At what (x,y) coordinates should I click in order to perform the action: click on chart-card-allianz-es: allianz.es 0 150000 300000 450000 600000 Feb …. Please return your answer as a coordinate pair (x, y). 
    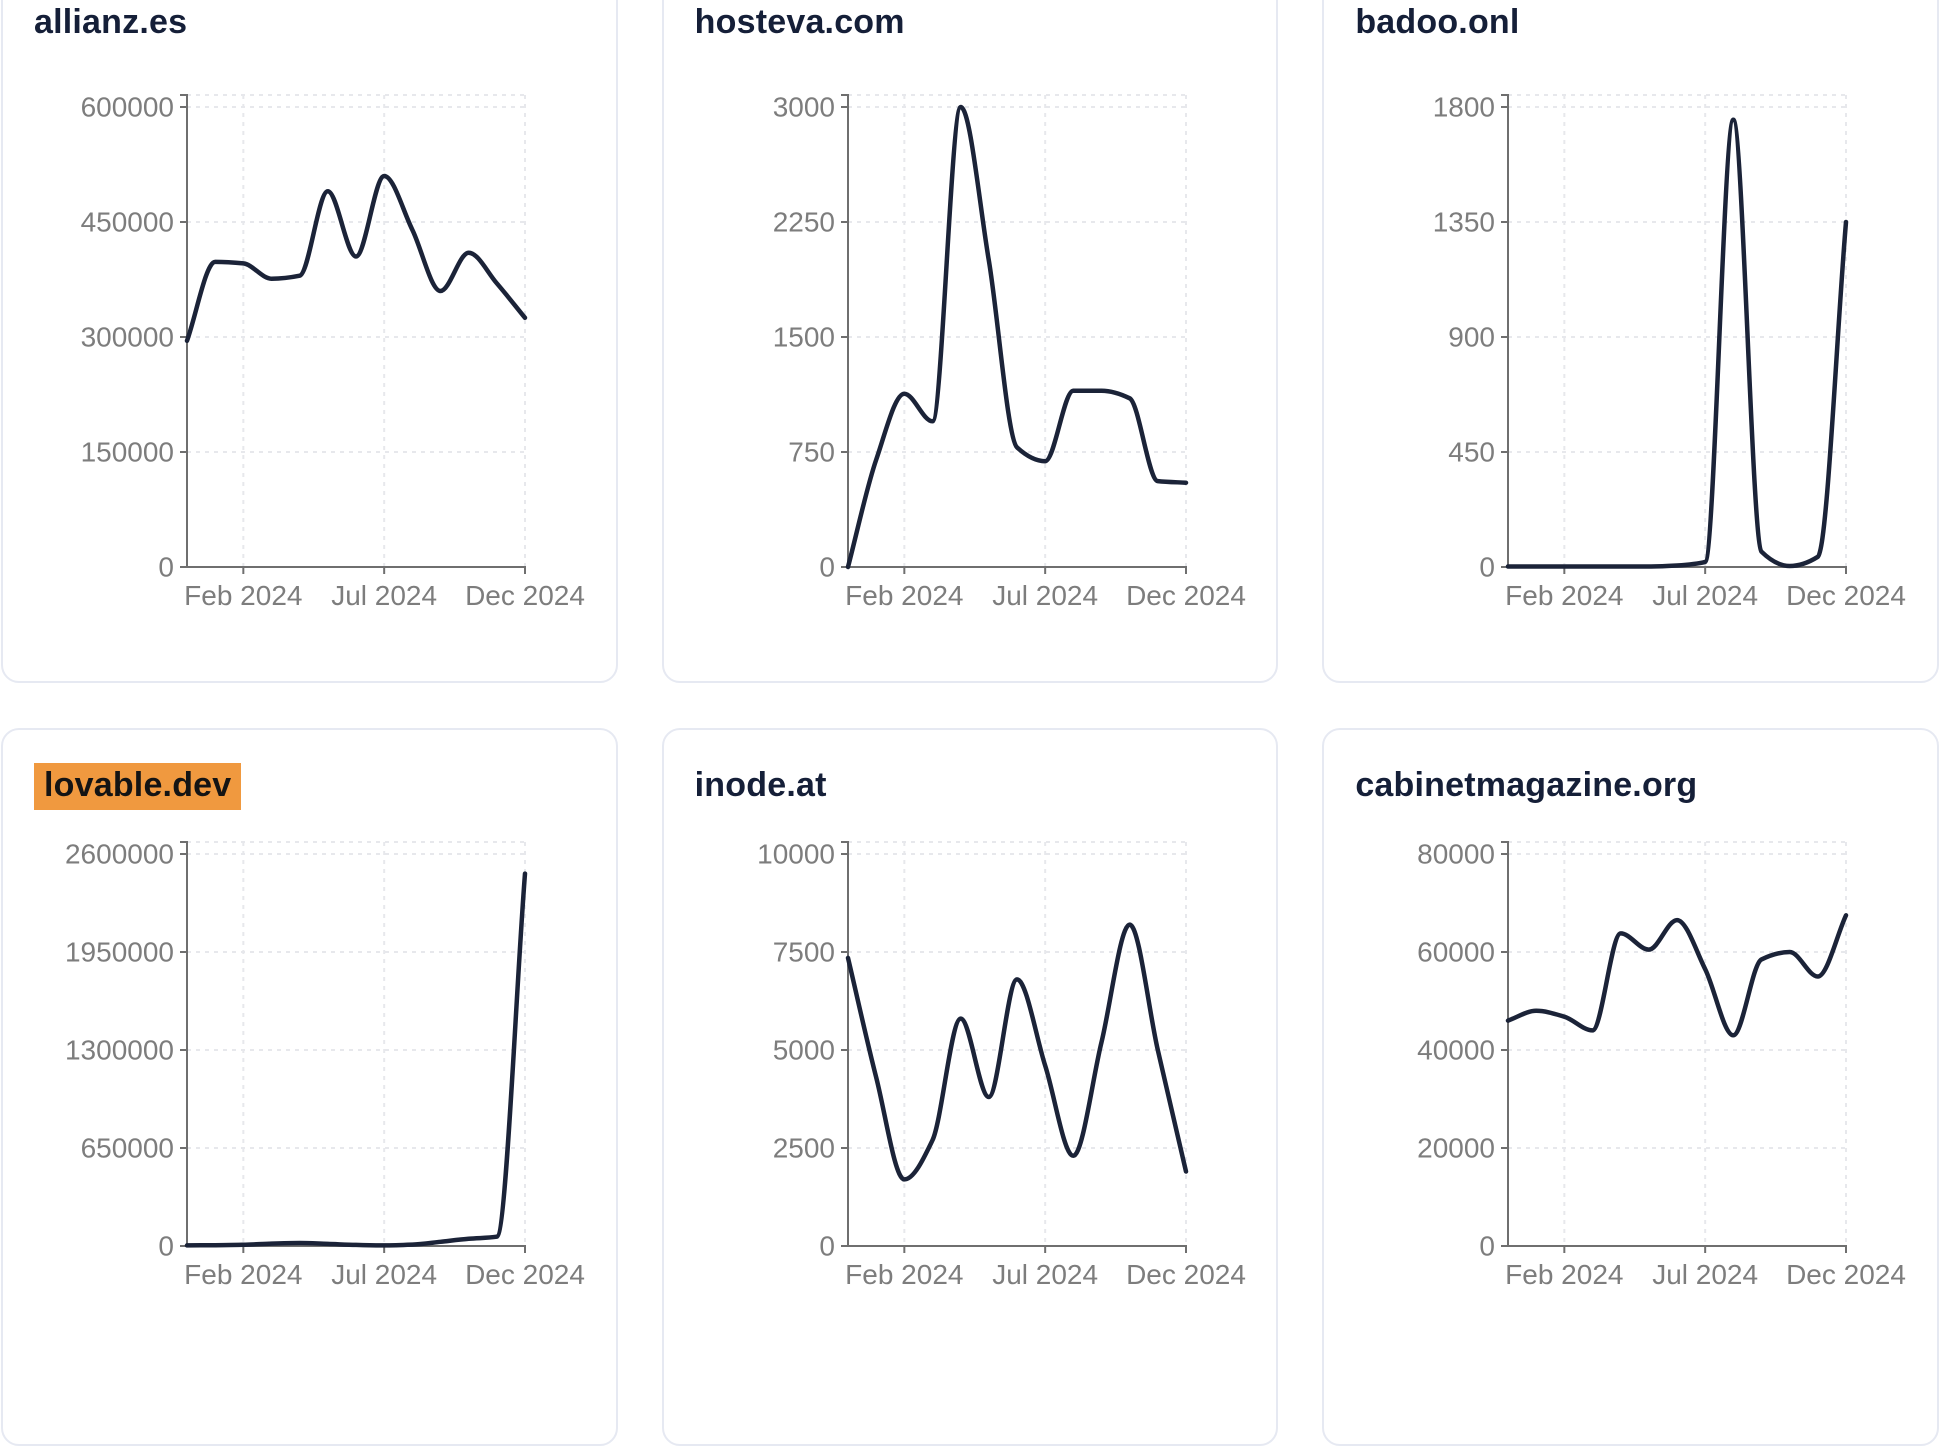
    Looking at the image, I should click on (309, 341).